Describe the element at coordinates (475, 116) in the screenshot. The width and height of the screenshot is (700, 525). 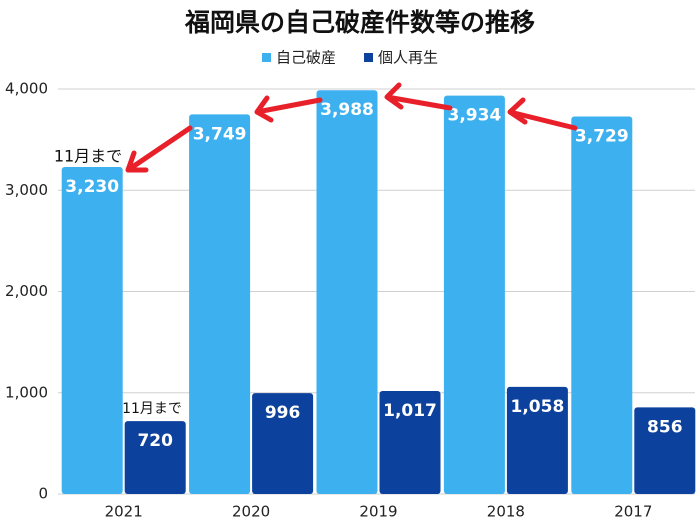
I see `value-label: 3,934` at that location.